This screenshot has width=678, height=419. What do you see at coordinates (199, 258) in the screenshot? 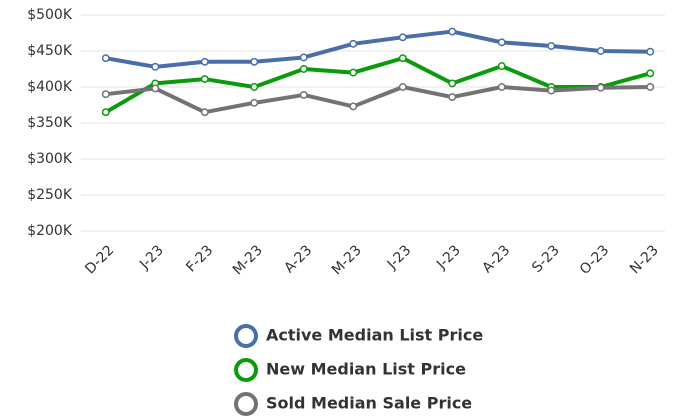
I see `x-tick-label: F-23` at bounding box center [199, 258].